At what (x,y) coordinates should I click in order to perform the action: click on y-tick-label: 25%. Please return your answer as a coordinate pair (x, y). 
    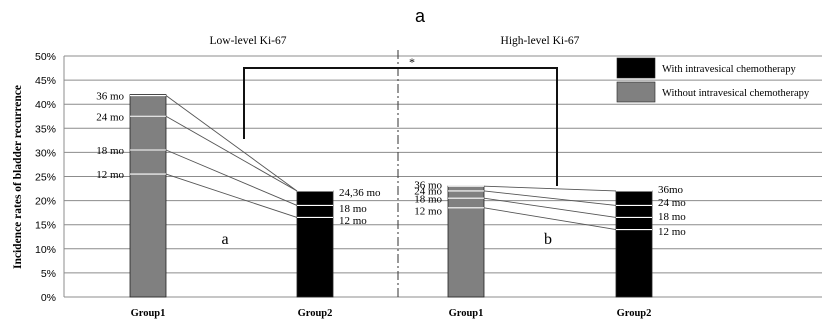
    Looking at the image, I should click on (45, 178).